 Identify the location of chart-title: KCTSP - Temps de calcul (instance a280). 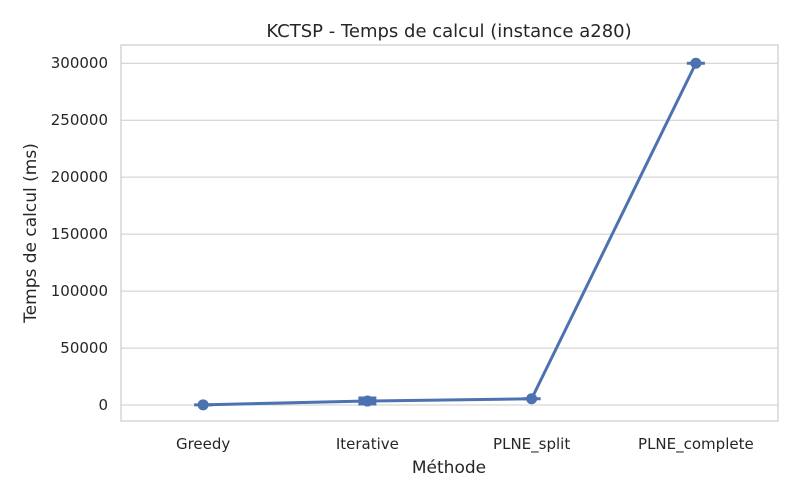
(448, 31).